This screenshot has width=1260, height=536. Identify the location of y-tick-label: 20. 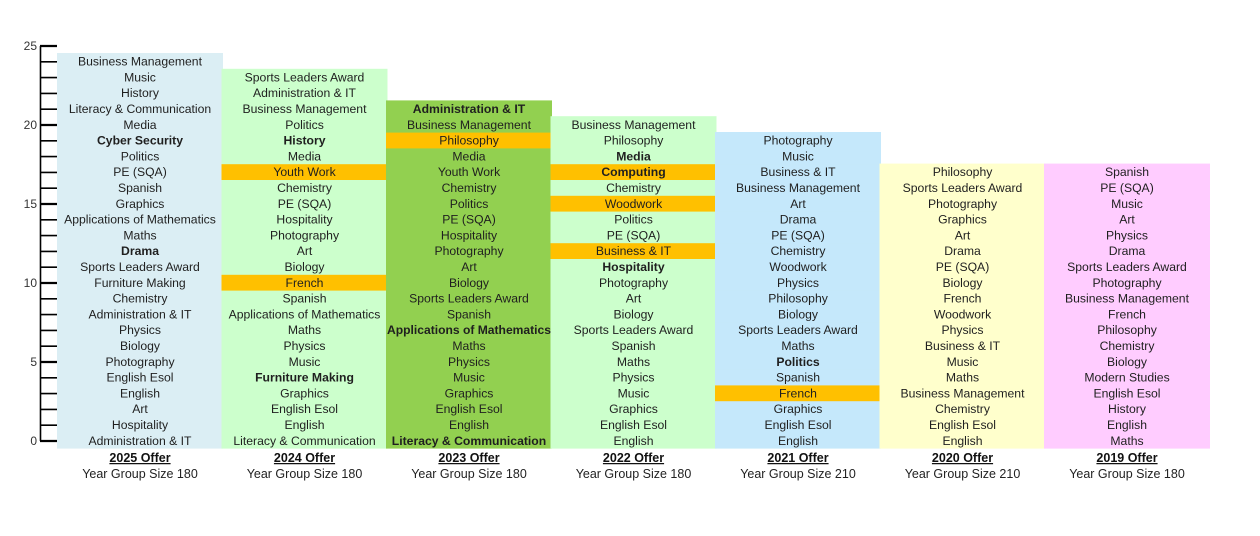
(31, 125).